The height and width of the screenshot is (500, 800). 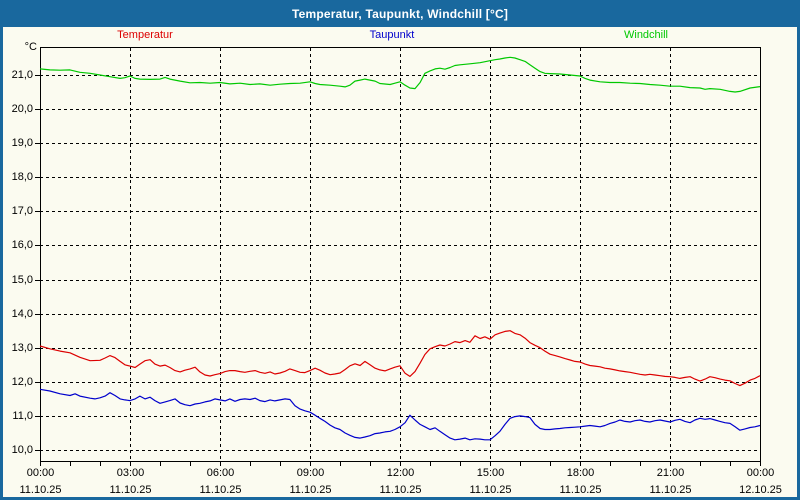 I want to click on x-axis-time-label: 06:00, so click(x=220, y=473).